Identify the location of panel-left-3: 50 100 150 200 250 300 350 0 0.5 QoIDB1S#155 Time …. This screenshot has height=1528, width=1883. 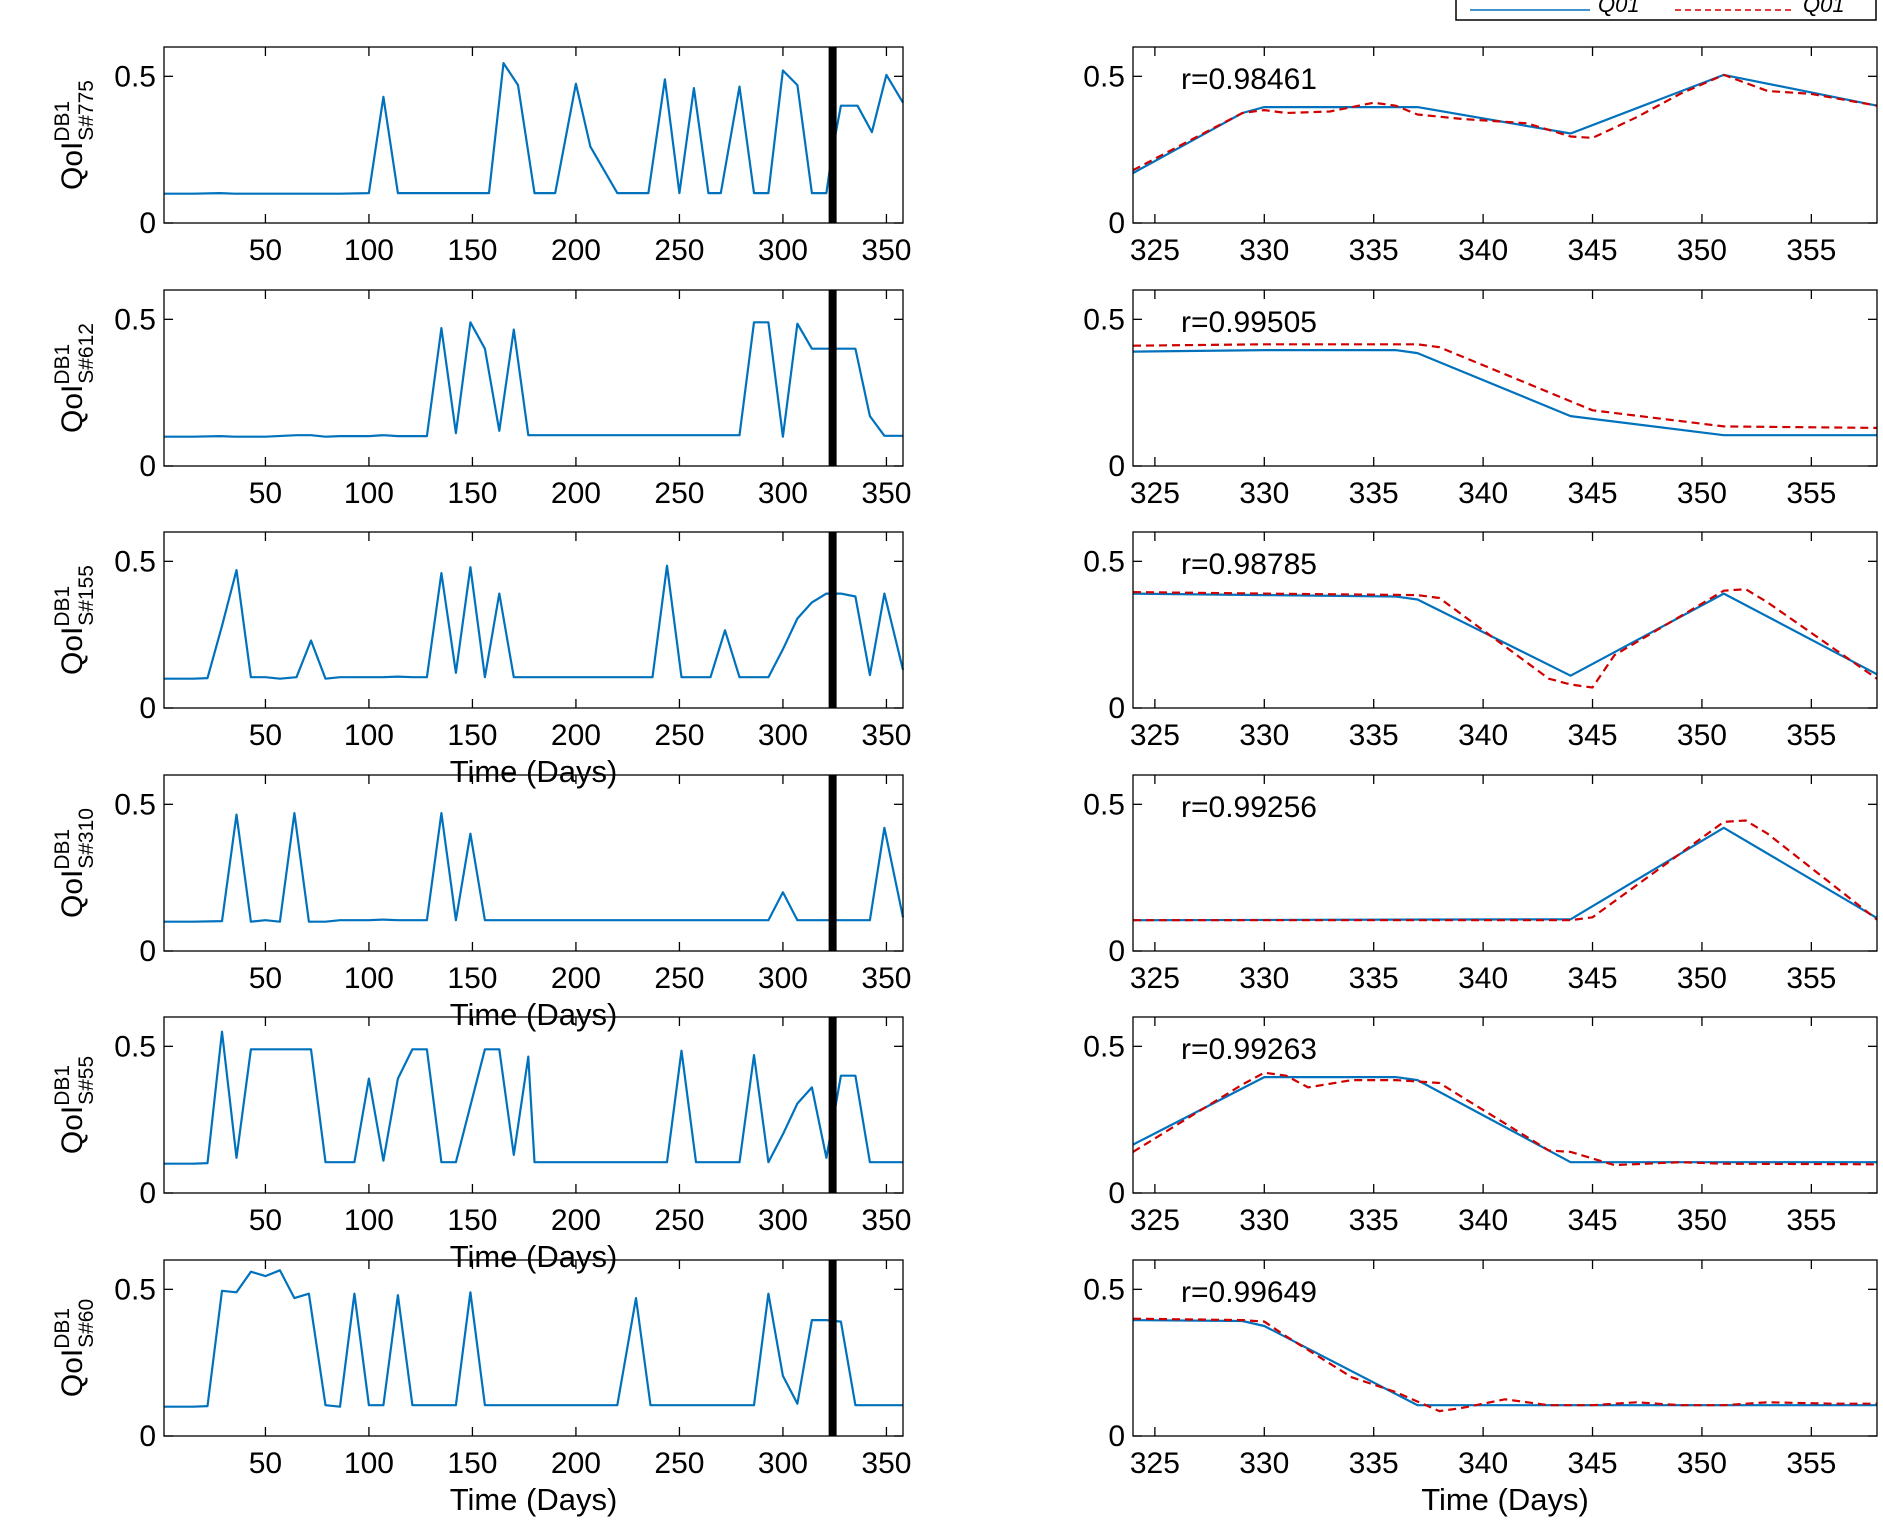
(481, 660).